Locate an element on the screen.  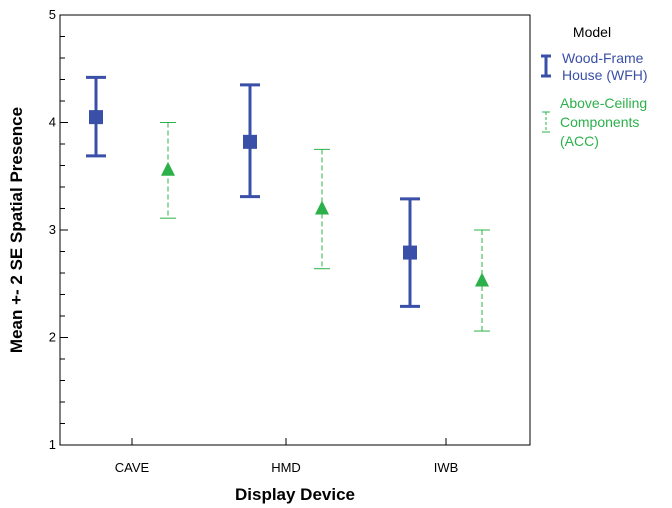
y-tick-label: 1 is located at coordinates (52, 444).